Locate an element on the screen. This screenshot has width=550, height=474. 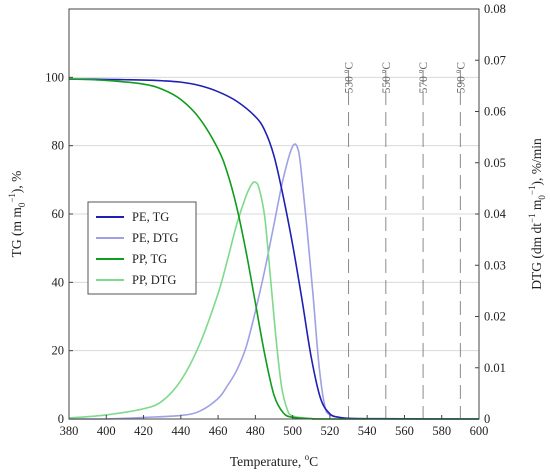
x-tick-label: 560 is located at coordinates (404, 431).